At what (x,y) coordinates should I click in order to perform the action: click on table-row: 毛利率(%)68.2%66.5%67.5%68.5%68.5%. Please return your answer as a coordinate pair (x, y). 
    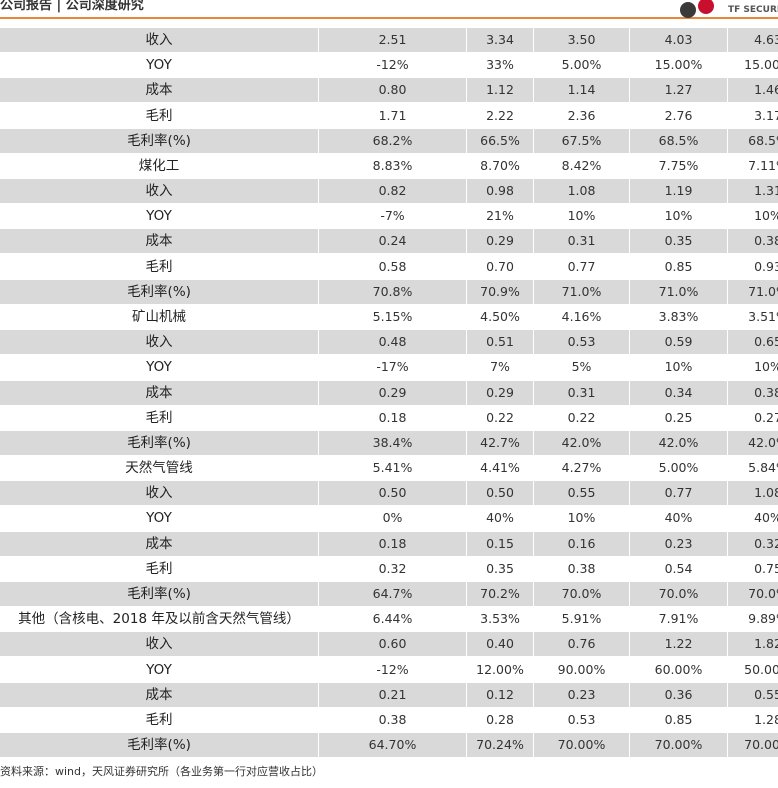
    Looking at the image, I should click on (389, 141).